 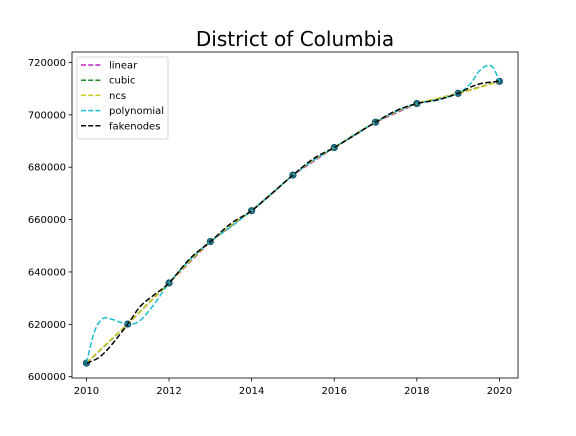 What do you see at coordinates (123, 66) in the screenshot?
I see `legend-label-linear: linear` at bounding box center [123, 66].